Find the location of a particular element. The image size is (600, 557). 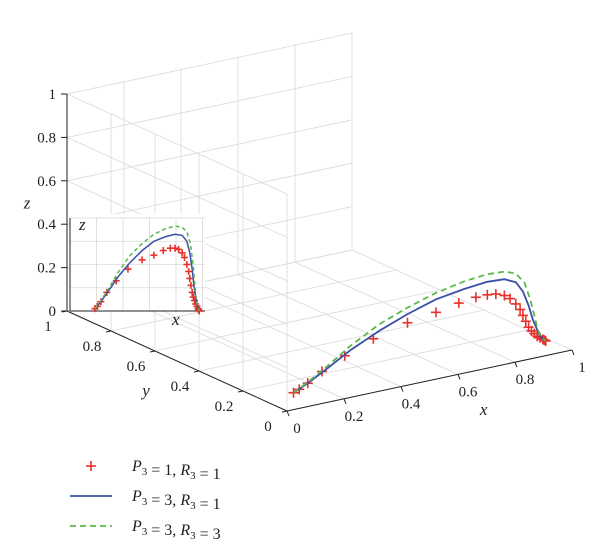

legend-entry-0: P3 = 1, R3 = 1 is located at coordinates (153, 470).